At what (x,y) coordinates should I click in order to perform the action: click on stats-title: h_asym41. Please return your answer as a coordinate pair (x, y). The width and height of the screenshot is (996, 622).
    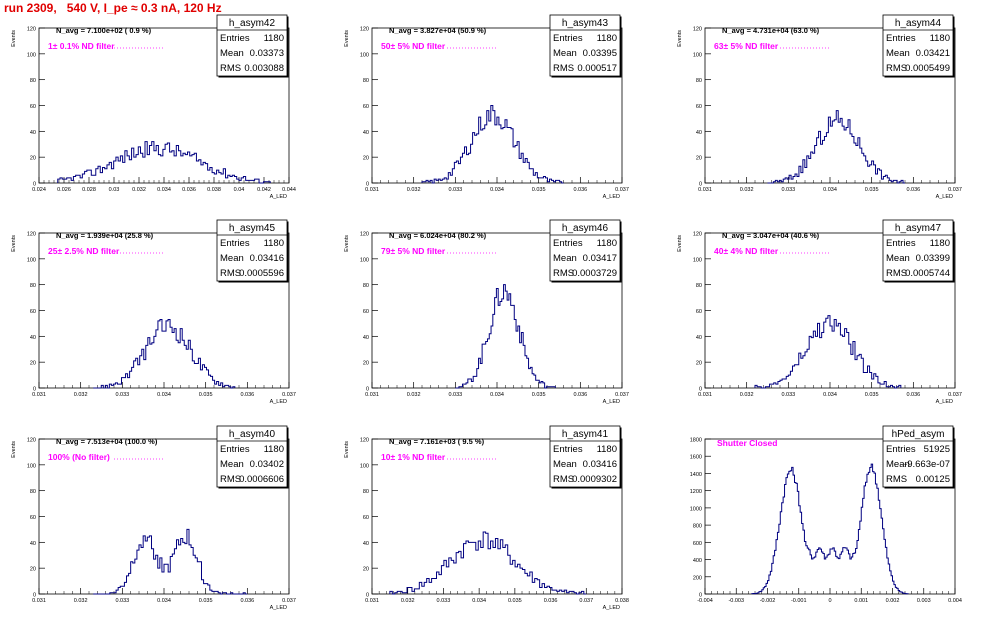
    Looking at the image, I should click on (585, 434).